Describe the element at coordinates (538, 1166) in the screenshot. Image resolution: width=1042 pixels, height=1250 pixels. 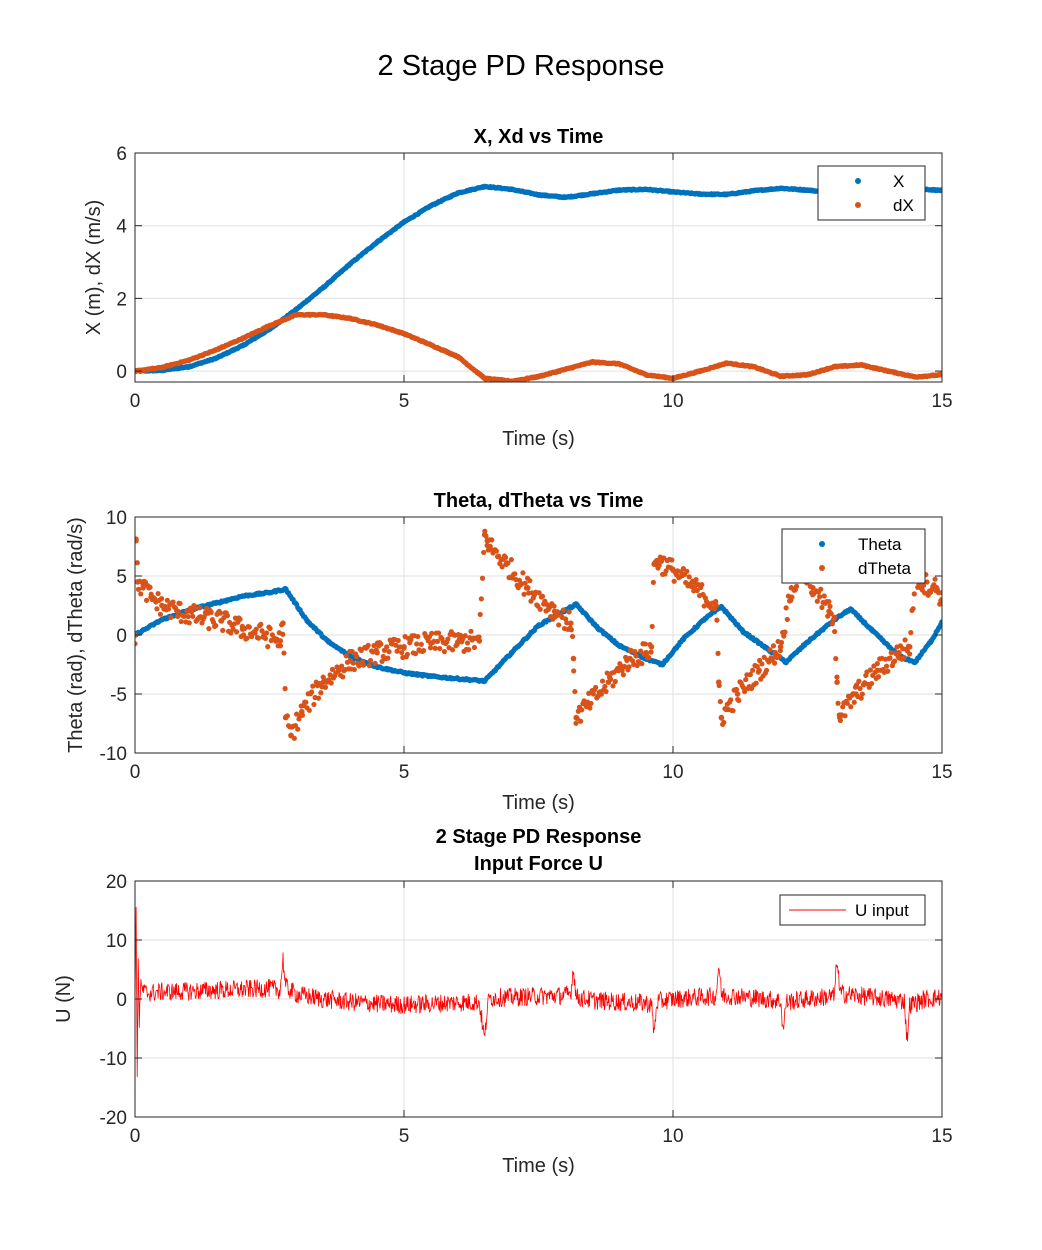
I see `chart-3-xlabel: Time (s)` at that location.